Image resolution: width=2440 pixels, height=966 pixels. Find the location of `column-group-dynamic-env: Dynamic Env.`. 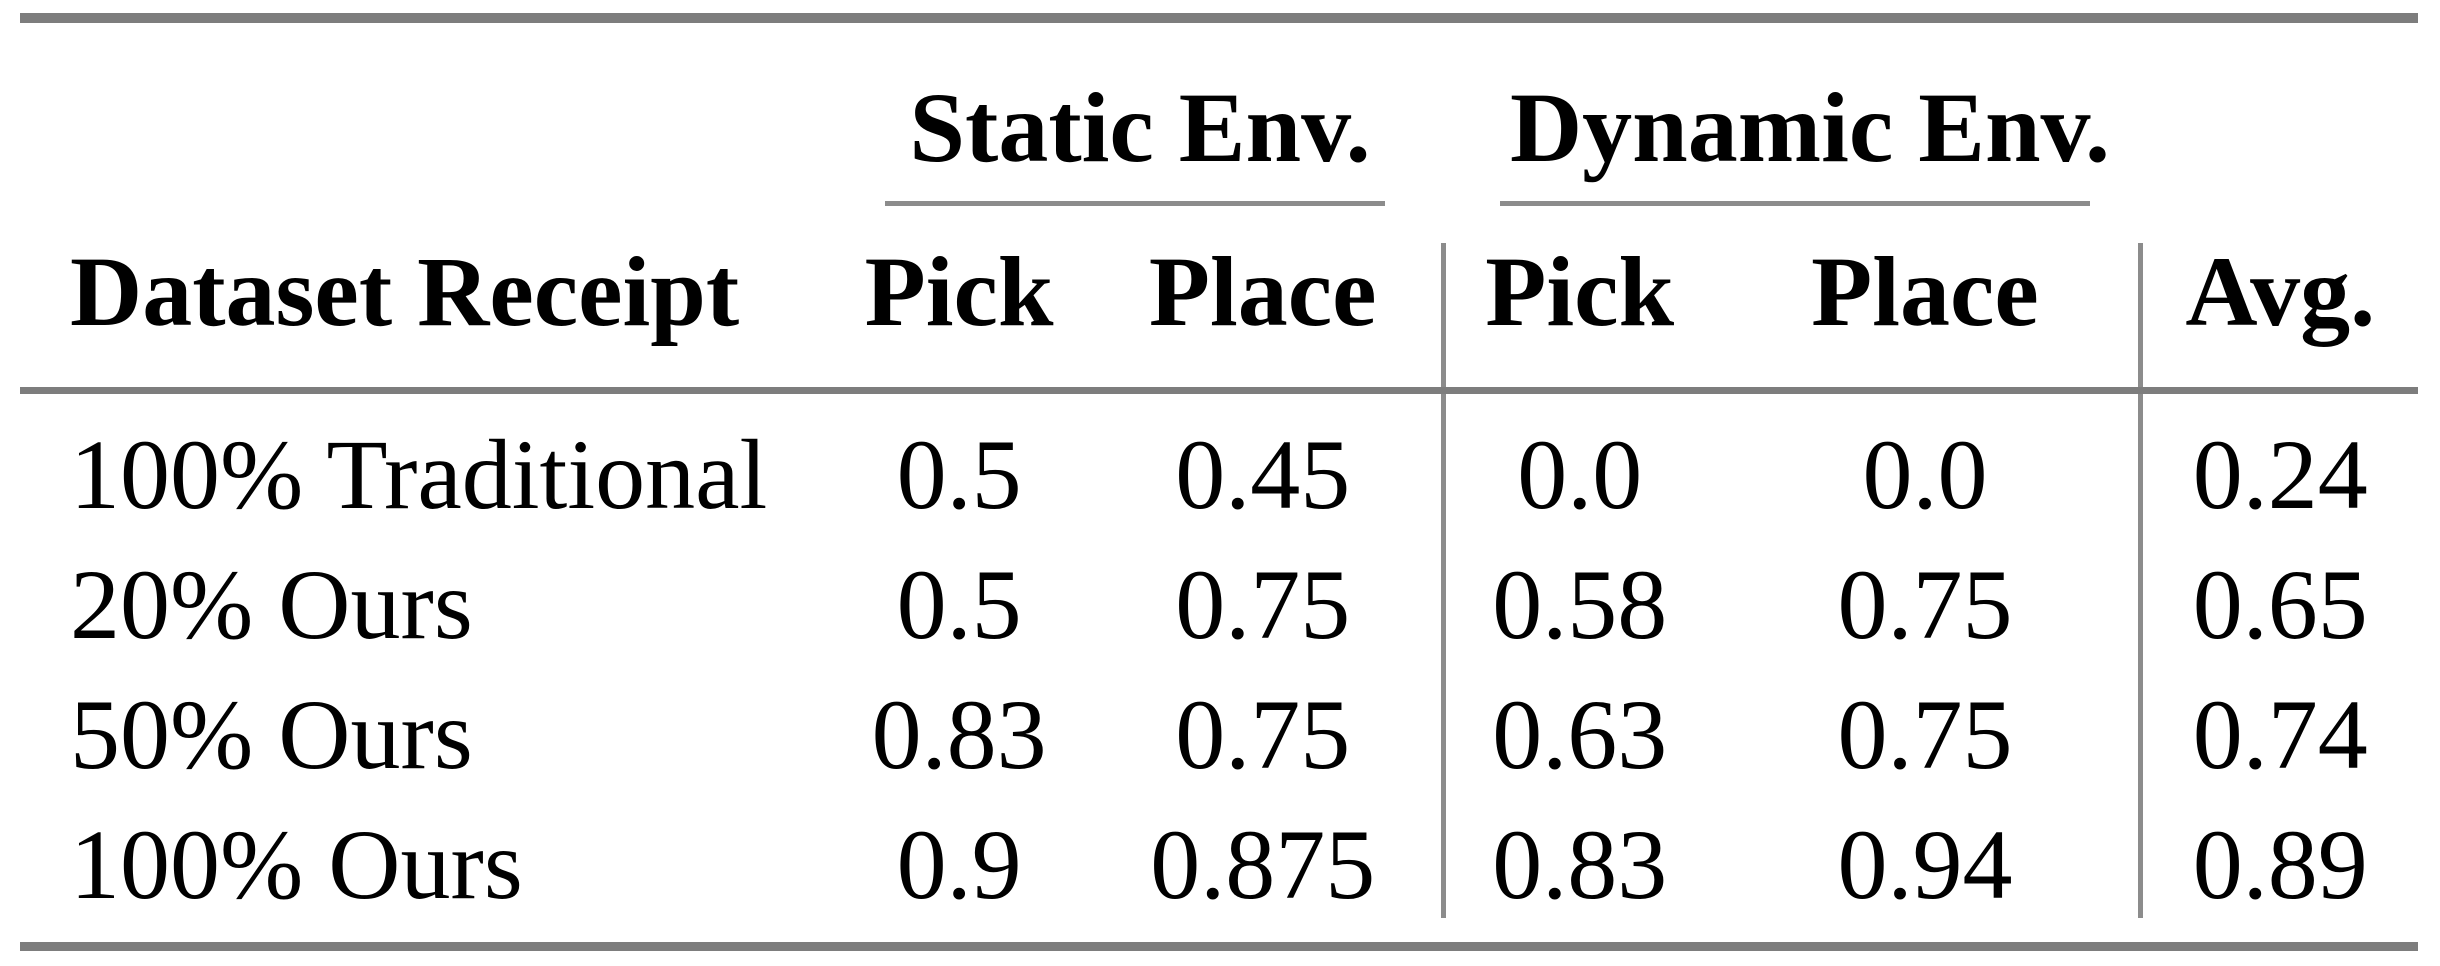

column-group-dynamic-env: Dynamic Env. is located at coordinates (1810, 127).